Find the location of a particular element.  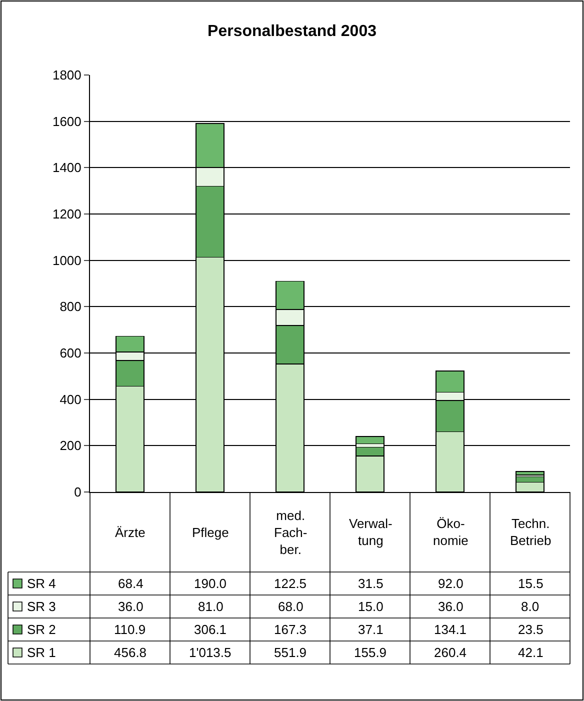

legend-label: SR 2 is located at coordinates (41, 629).